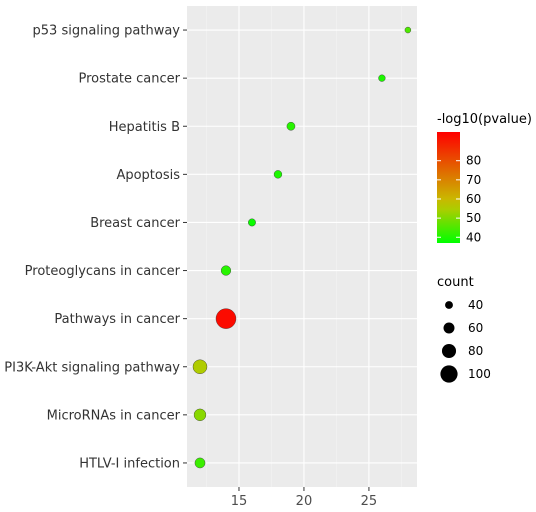 The width and height of the screenshot is (536, 512). Describe the element at coordinates (484, 178) in the screenshot. I see `color-legend: -log10(pvalue) 40 50 60 70 80` at that location.